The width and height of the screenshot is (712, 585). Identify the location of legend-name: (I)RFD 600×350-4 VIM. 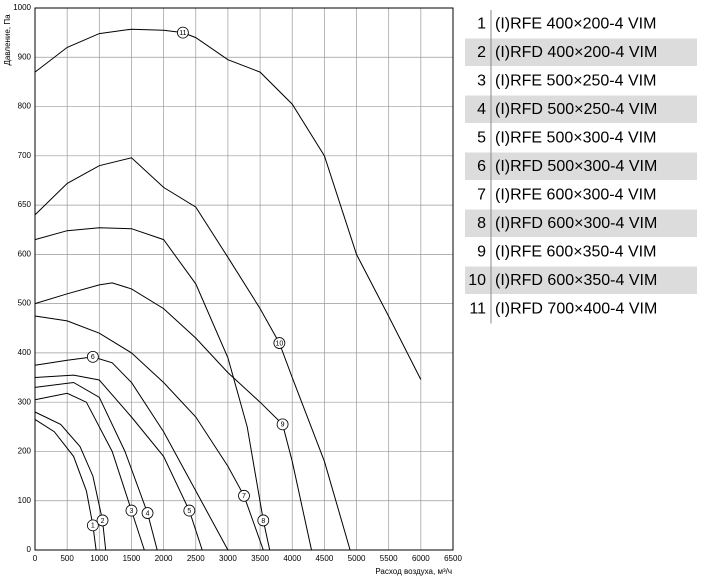
(576, 280).